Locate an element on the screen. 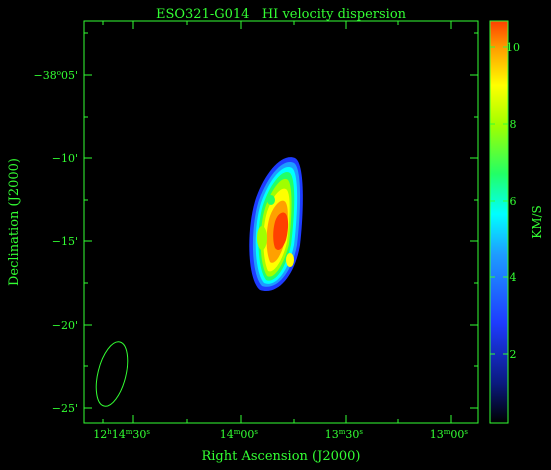 The image size is (551, 470). colorbar-label: KM/S is located at coordinates (537, 222).